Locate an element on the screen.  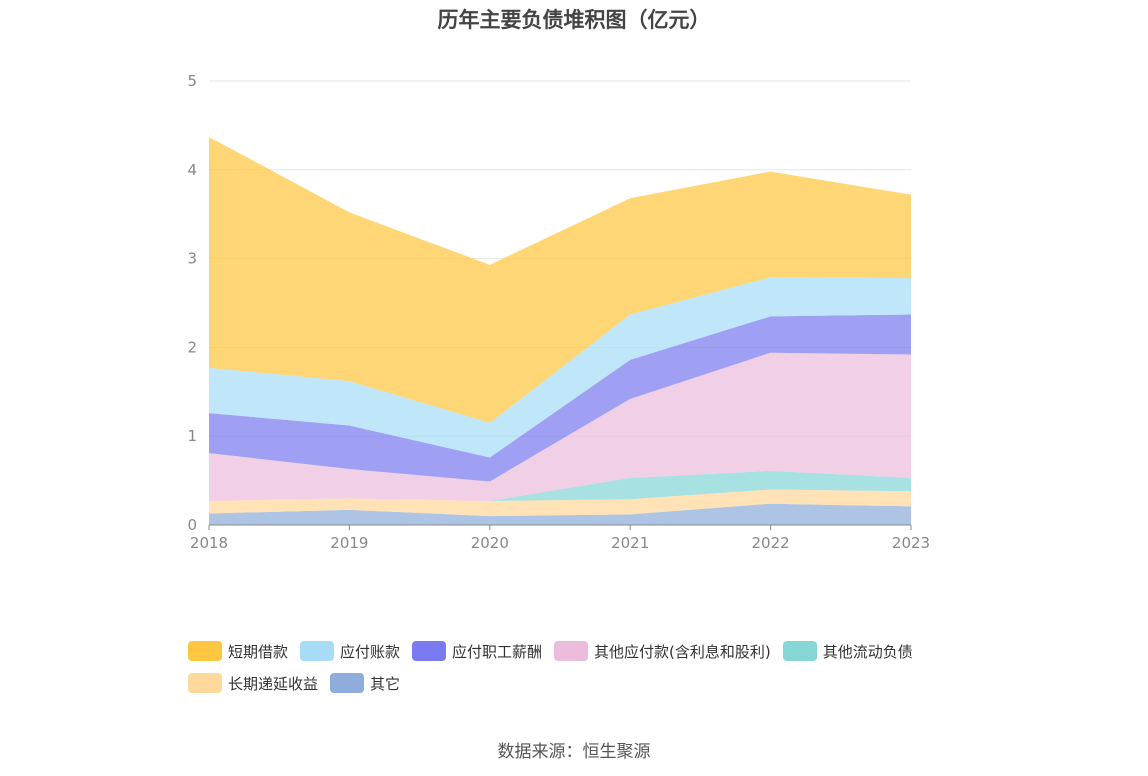
legend-label: 其他流动负债 is located at coordinates (867, 651).